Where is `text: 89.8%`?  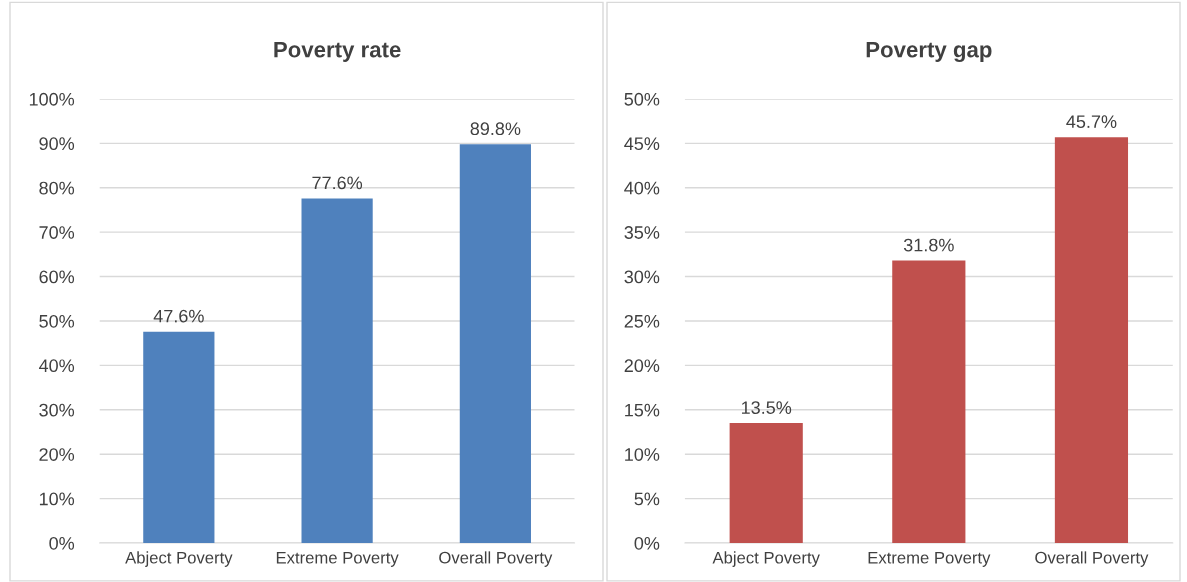
text: 89.8% is located at coordinates (495, 129).